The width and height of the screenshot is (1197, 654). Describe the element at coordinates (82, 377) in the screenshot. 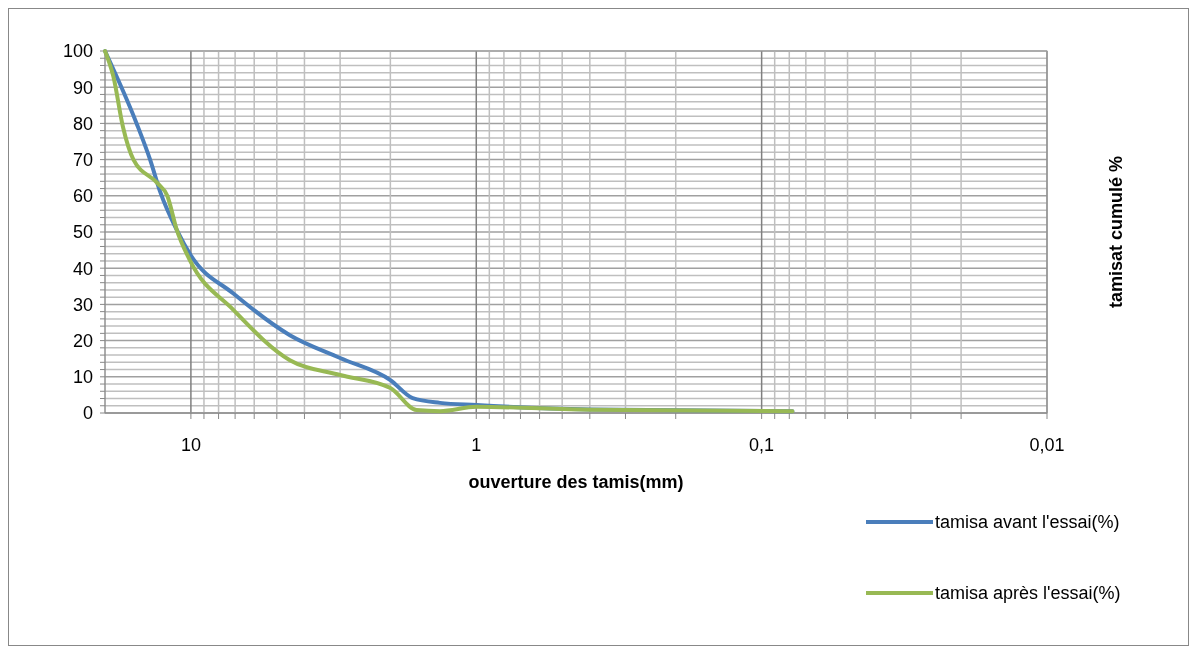

I see `y-tick-label: 10` at that location.